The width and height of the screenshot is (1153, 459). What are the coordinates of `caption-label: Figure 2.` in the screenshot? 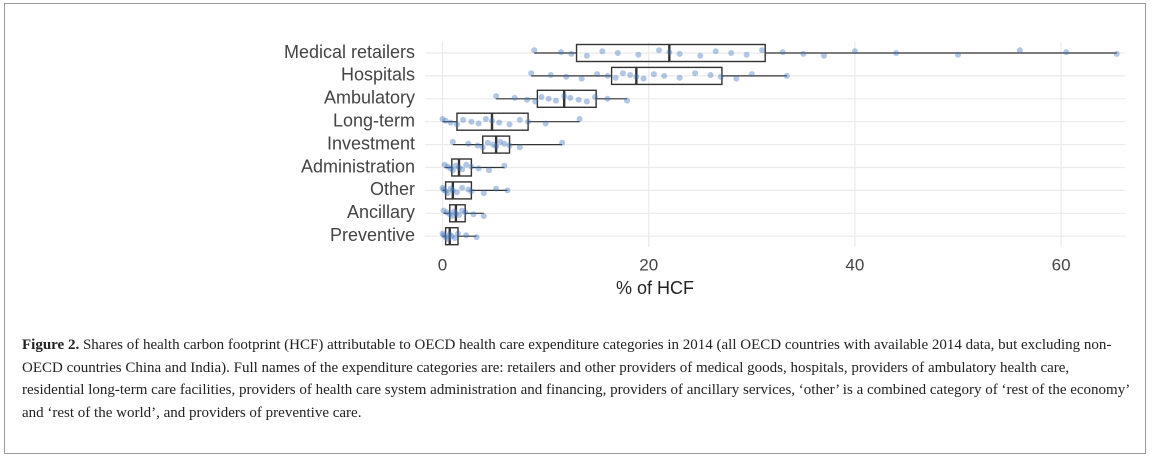 It's located at (51, 345).